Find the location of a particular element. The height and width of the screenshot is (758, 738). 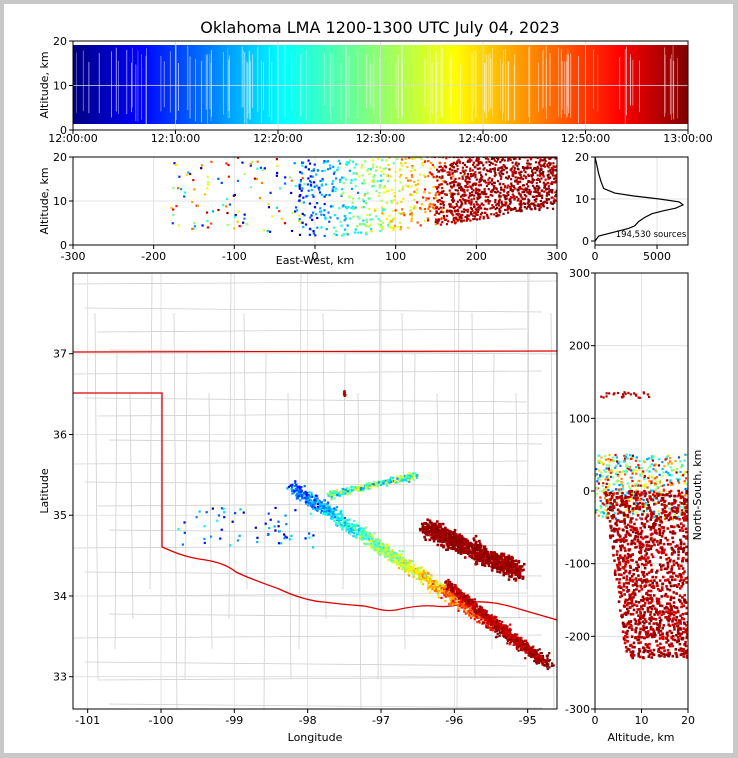

east-west-xtick-label: 0 is located at coordinates (315, 256).